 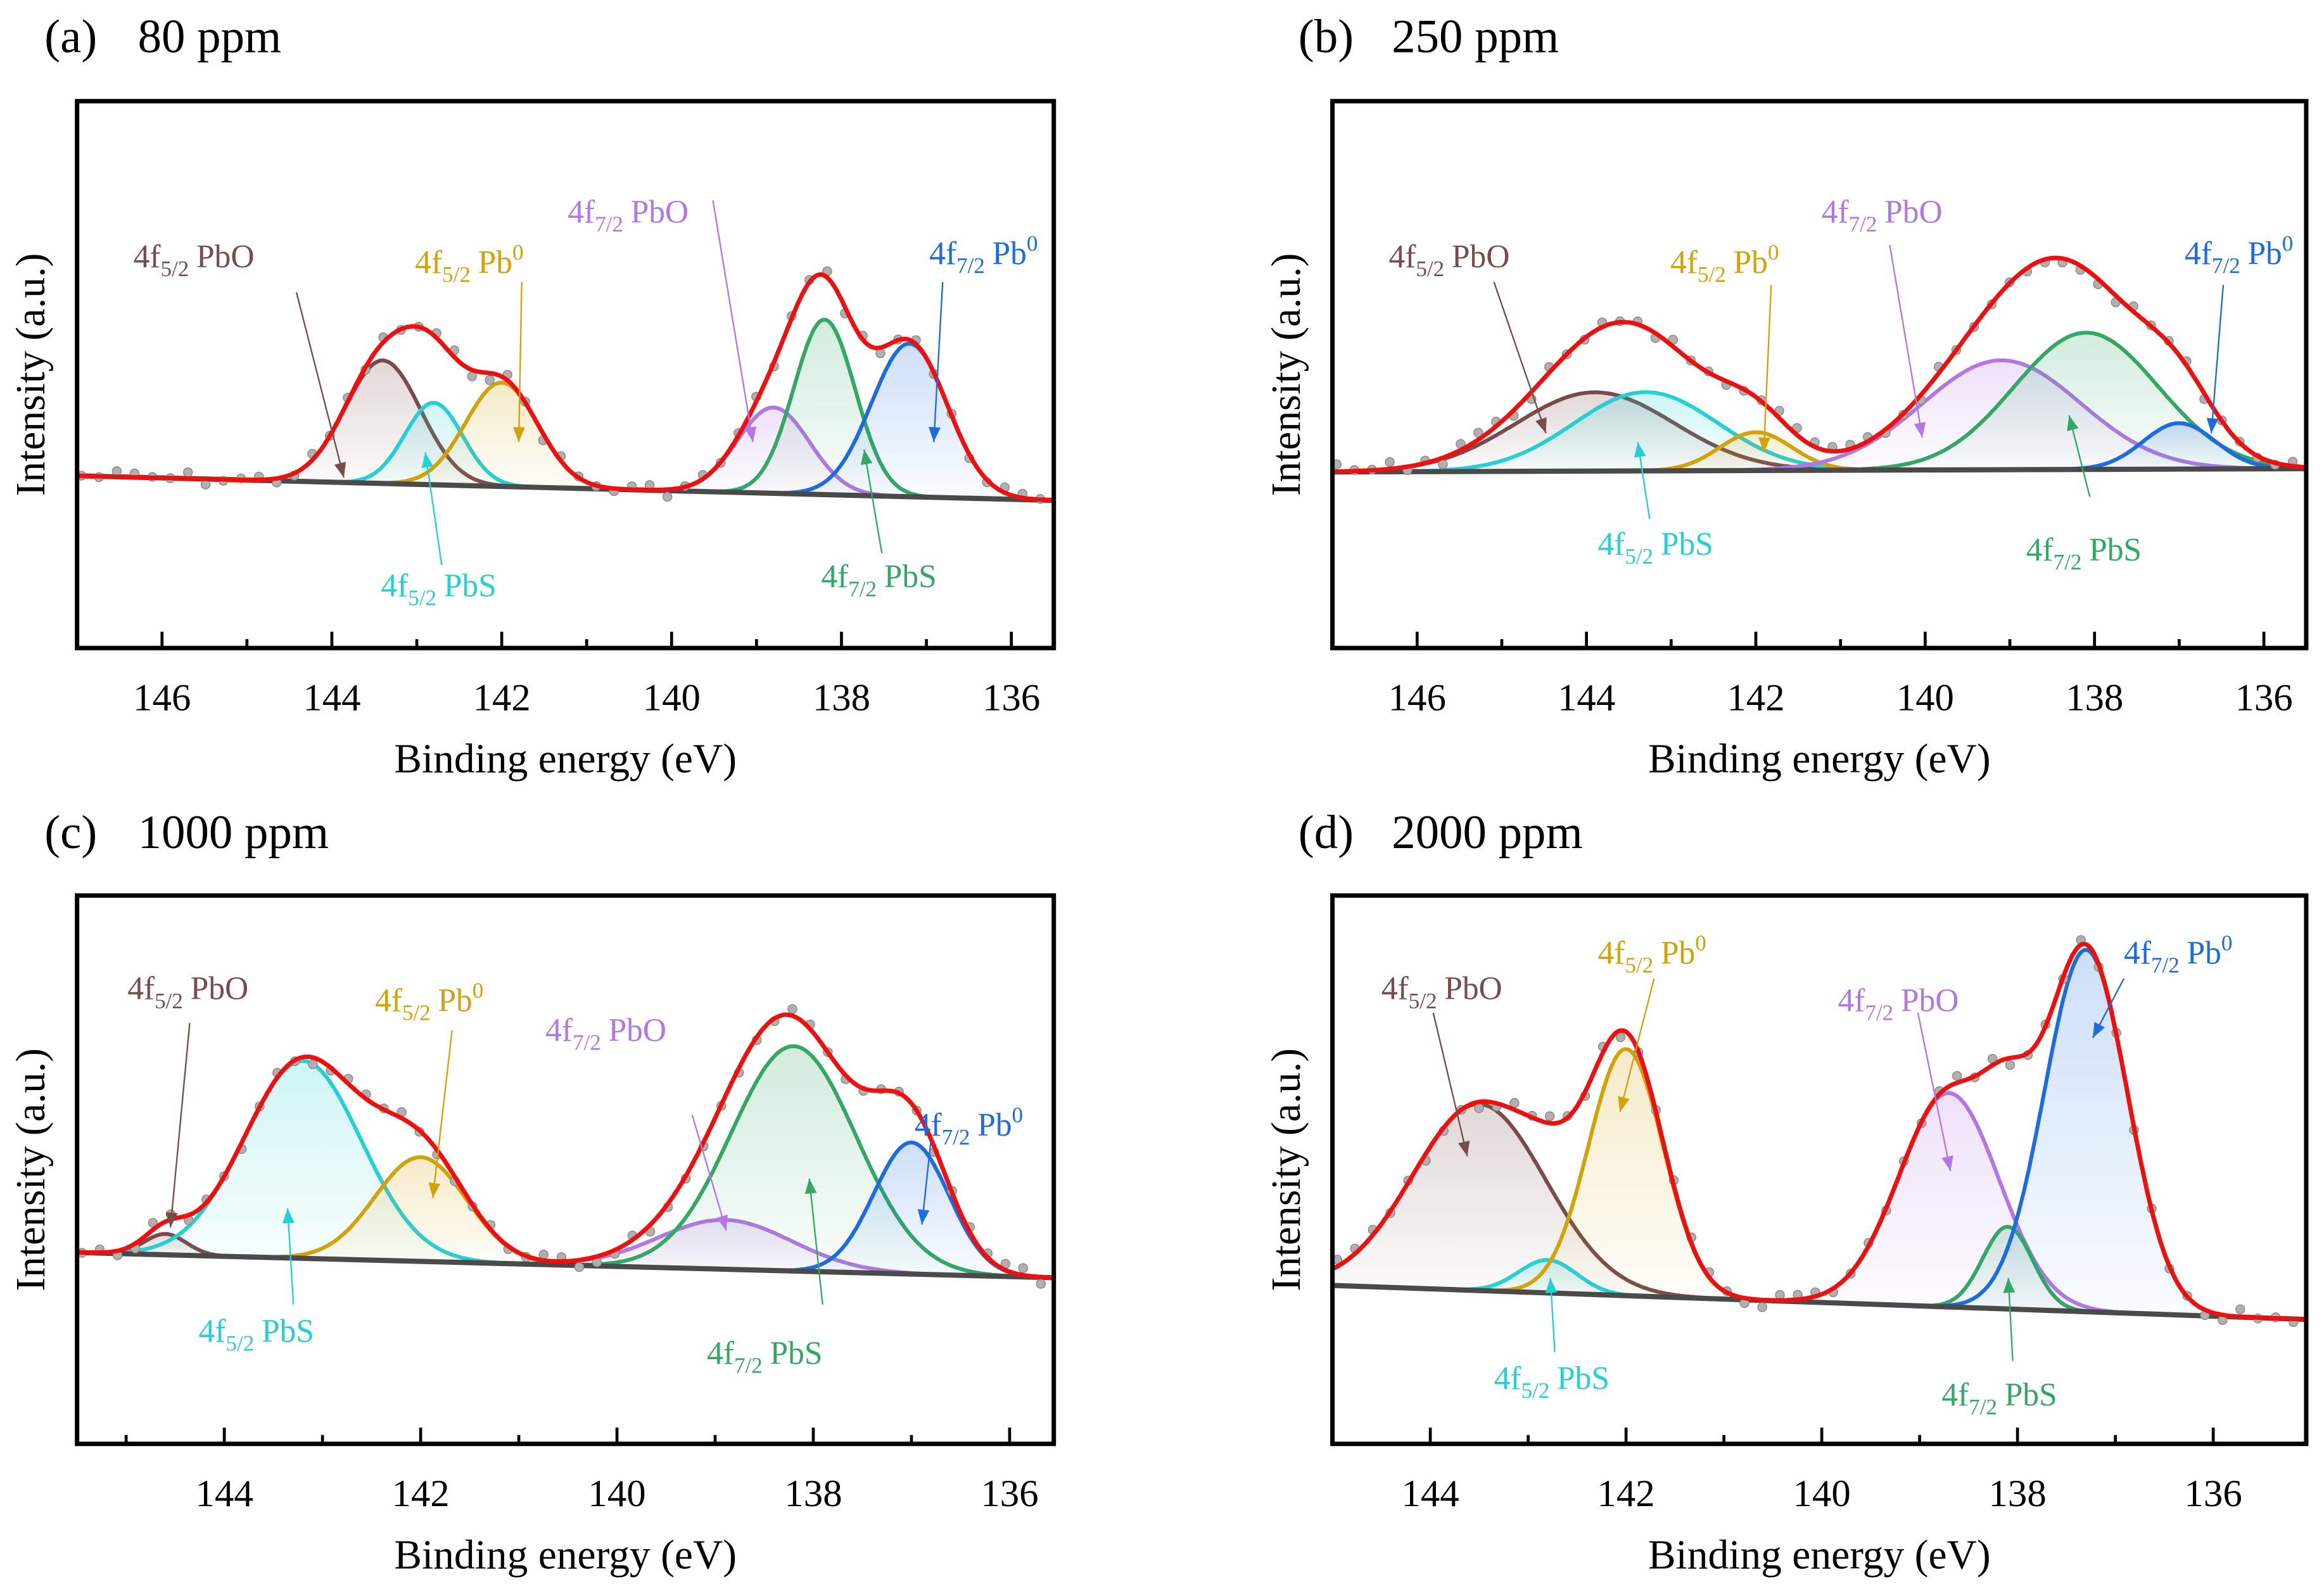 I want to click on panel-title: 1000 ppm, so click(x=233, y=832).